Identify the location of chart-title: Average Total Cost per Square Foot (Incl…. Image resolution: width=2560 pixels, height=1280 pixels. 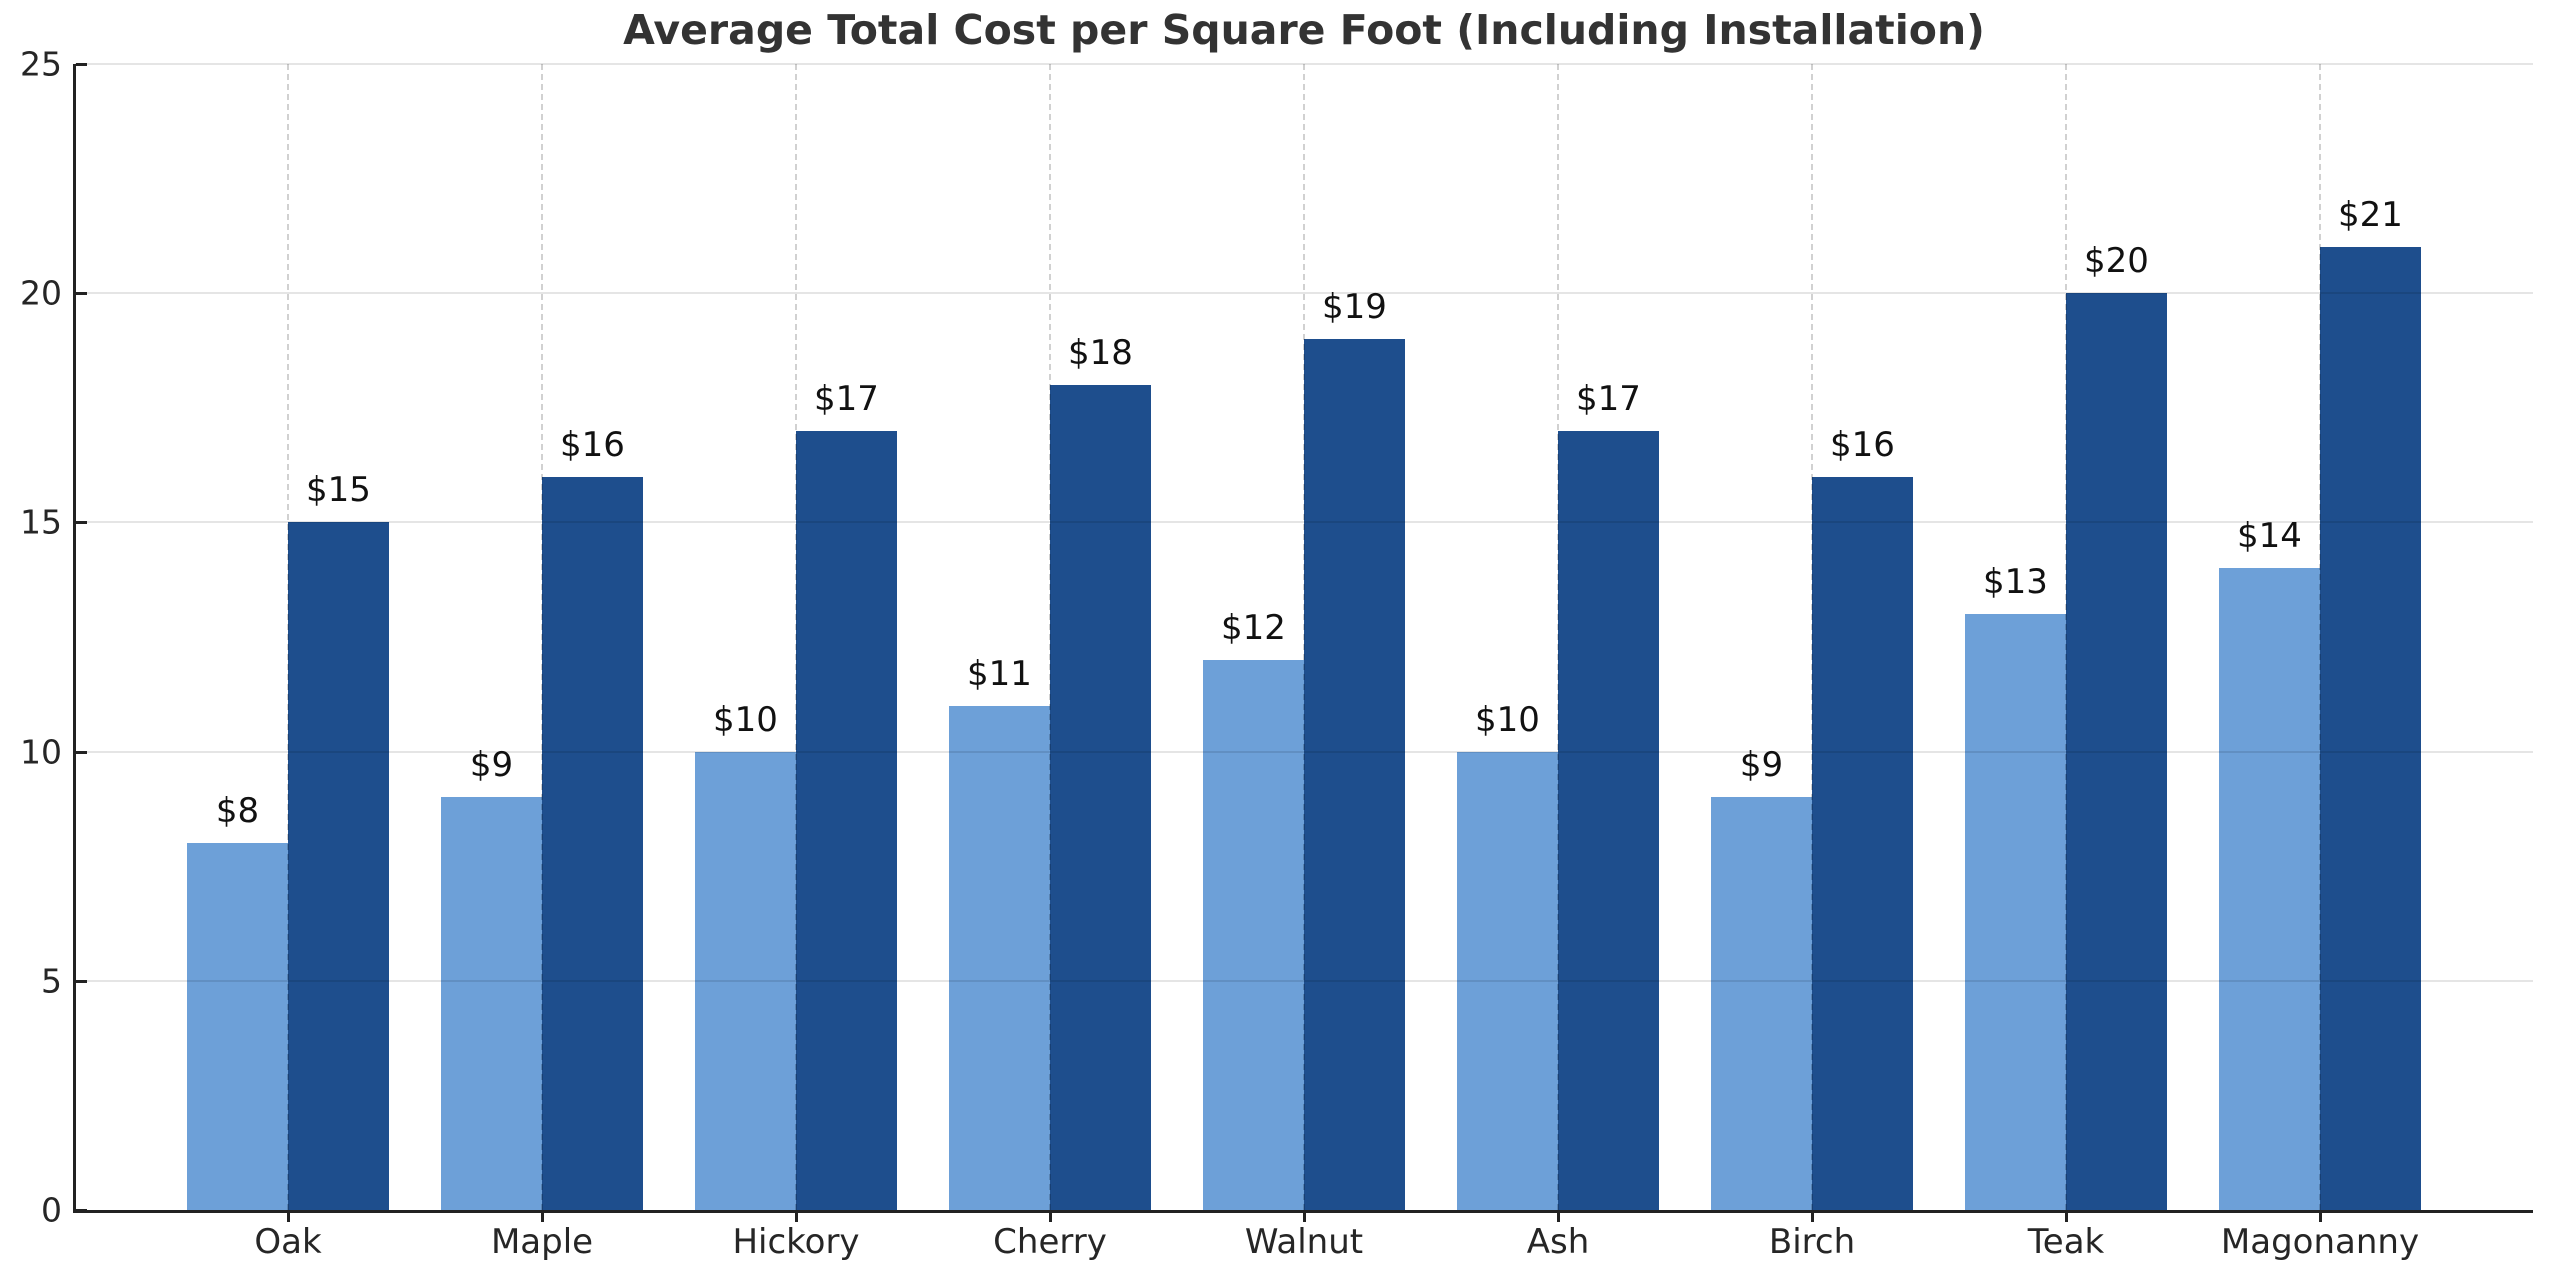
(1304, 30).